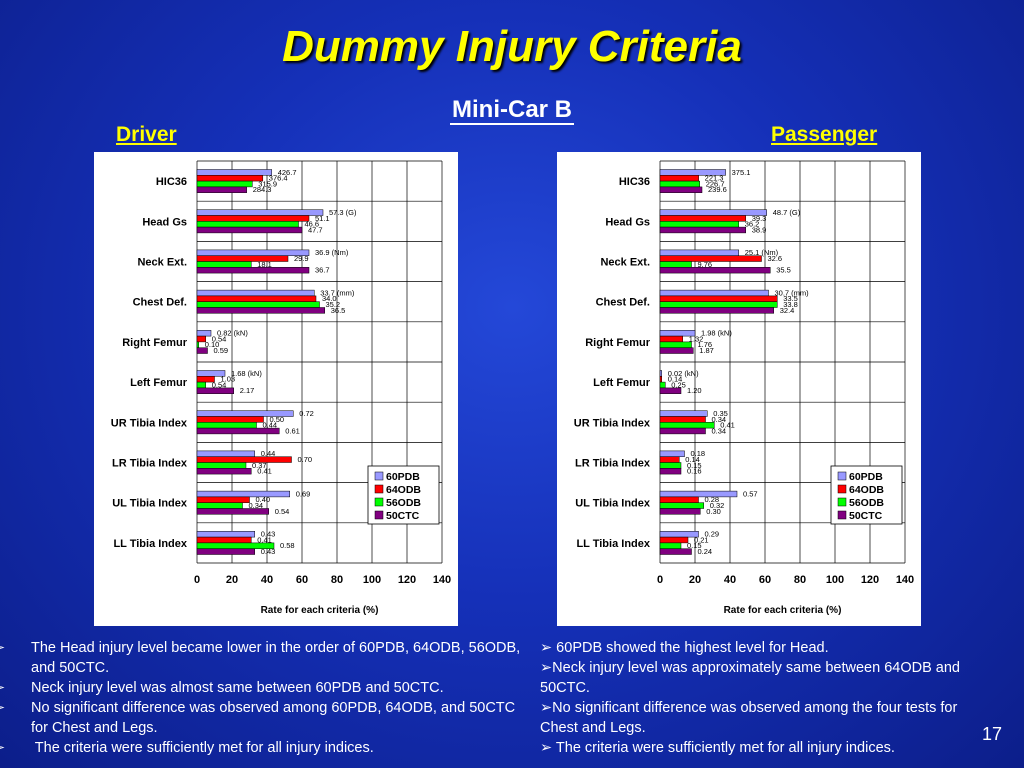 The height and width of the screenshot is (768, 1024). I want to click on bar-50ctc-lr-tibia-index, so click(224, 471).